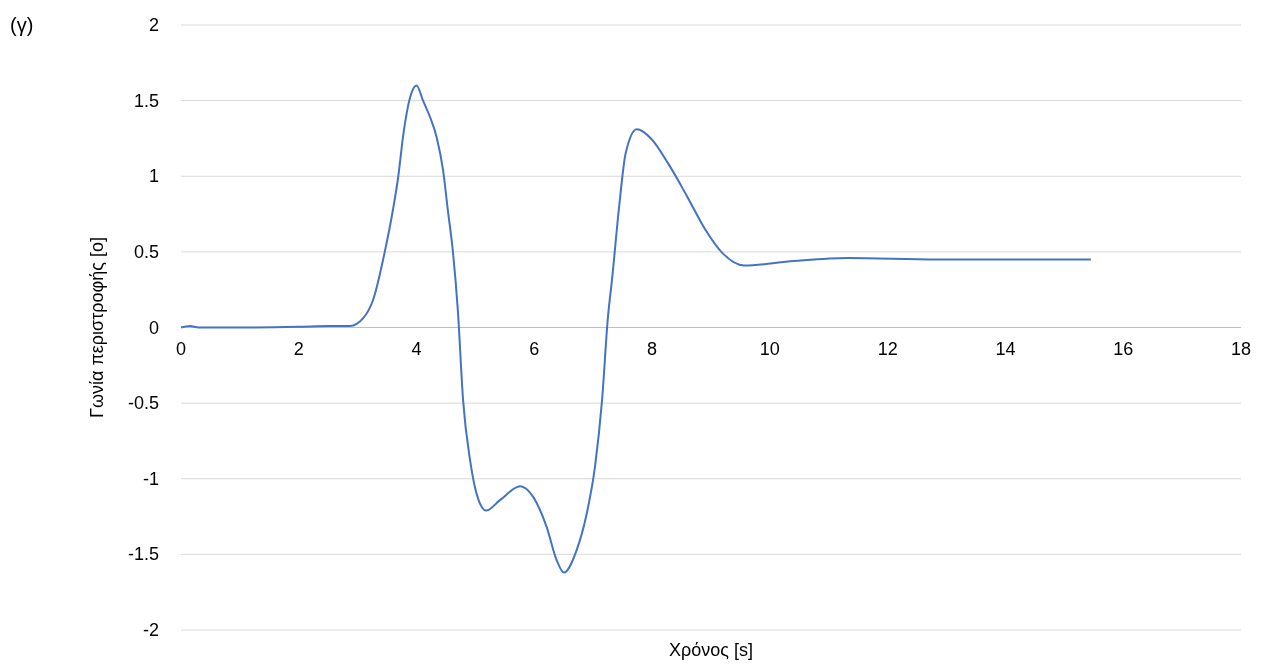 The image size is (1265, 666). Describe the element at coordinates (534, 348) in the screenshot. I see `x-tick-label: 6` at that location.